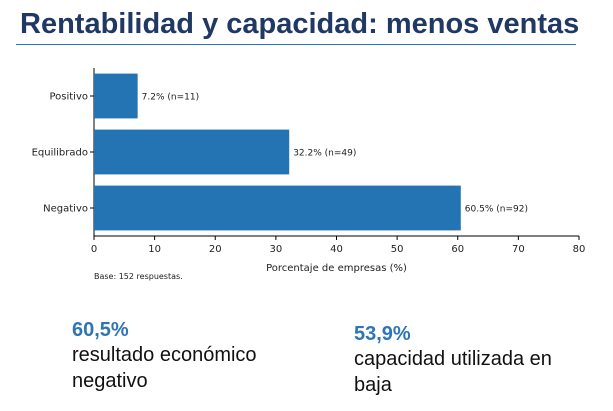 The image size is (613, 411). What do you see at coordinates (382, 334) in the screenshot?
I see `stat-value: 53,9%` at bounding box center [382, 334].